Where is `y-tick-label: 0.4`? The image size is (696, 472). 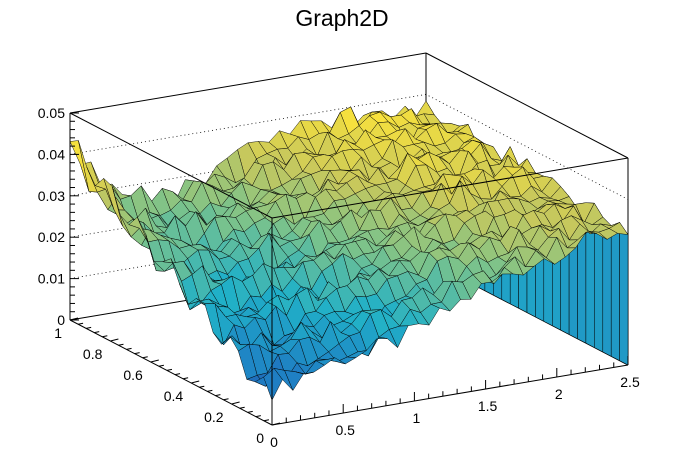
y-tick-label: 0.4 is located at coordinates (174, 396).